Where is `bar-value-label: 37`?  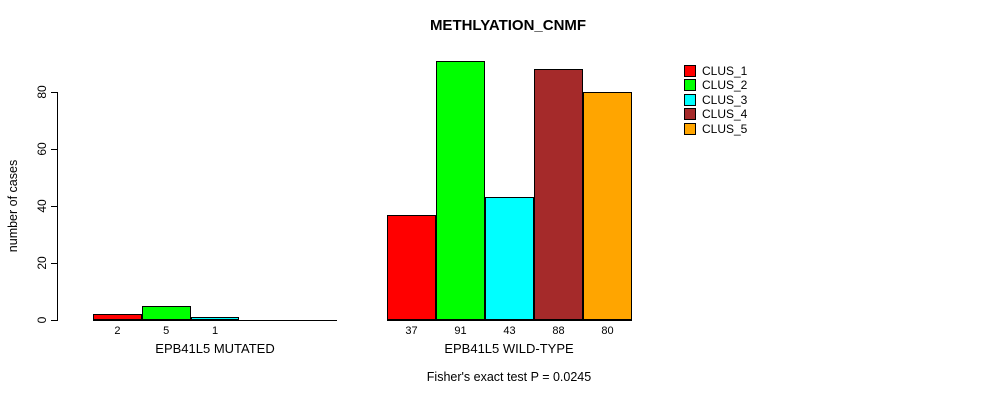 bar-value-label: 37 is located at coordinates (411, 331).